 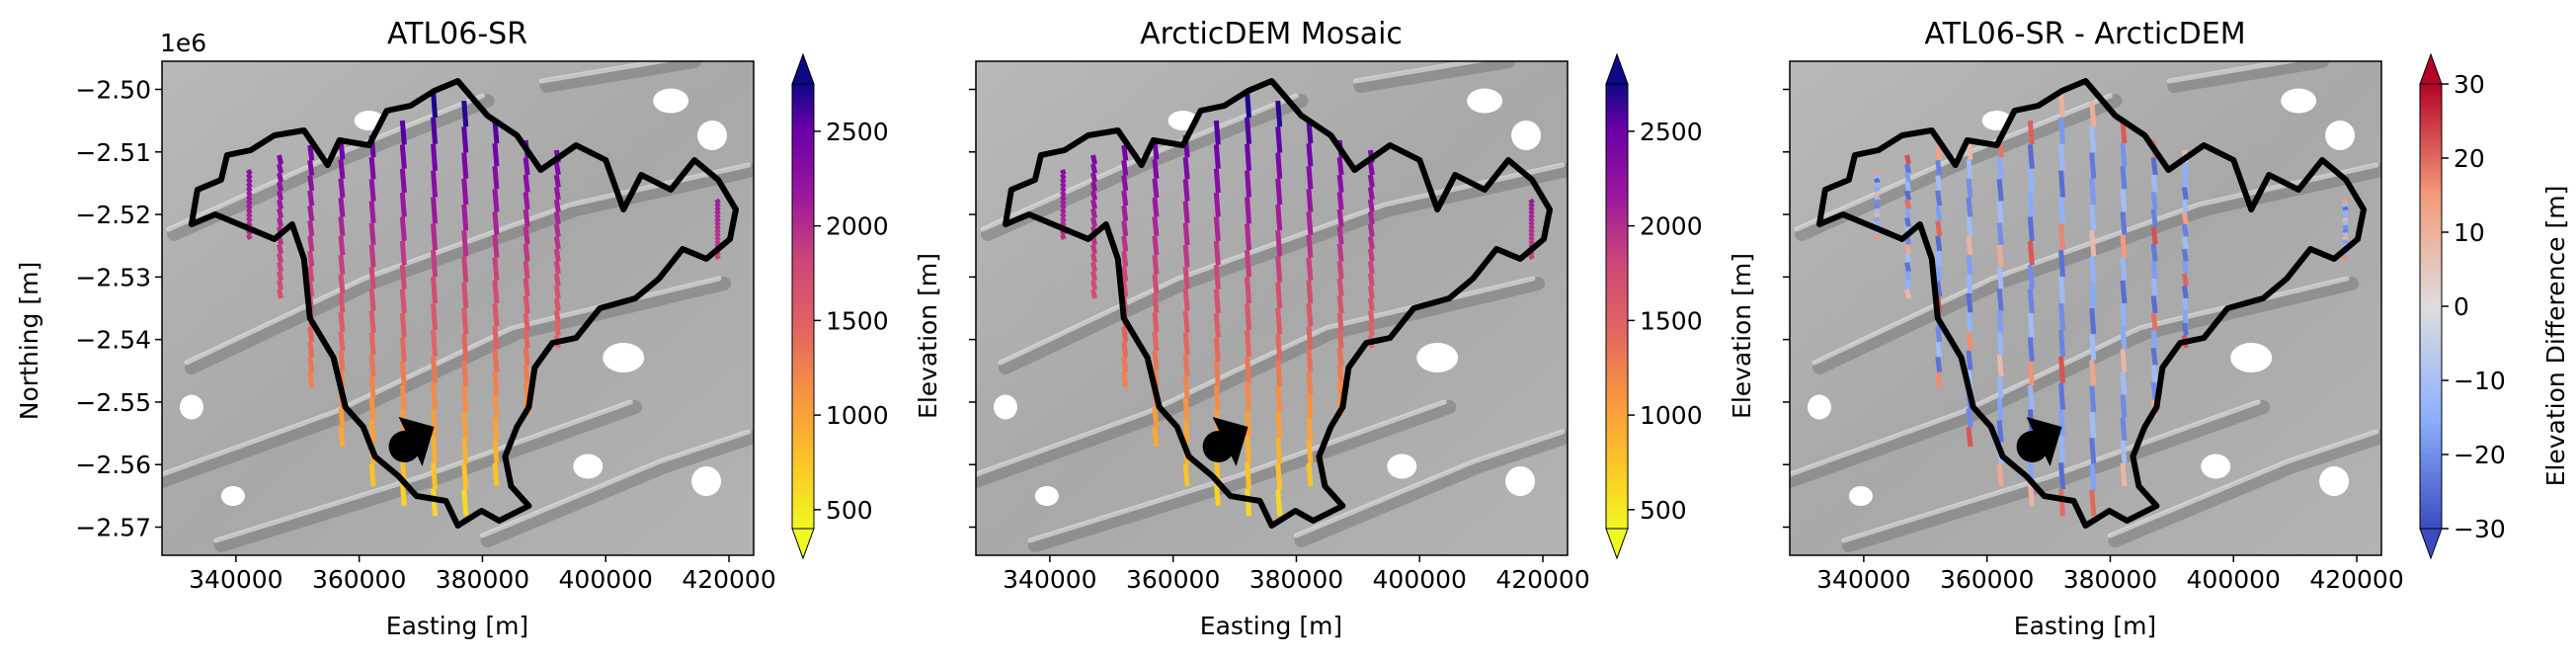 What do you see at coordinates (1271, 34) in the screenshot?
I see `panel-2-title: ArcticDEM Mosaic` at bounding box center [1271, 34].